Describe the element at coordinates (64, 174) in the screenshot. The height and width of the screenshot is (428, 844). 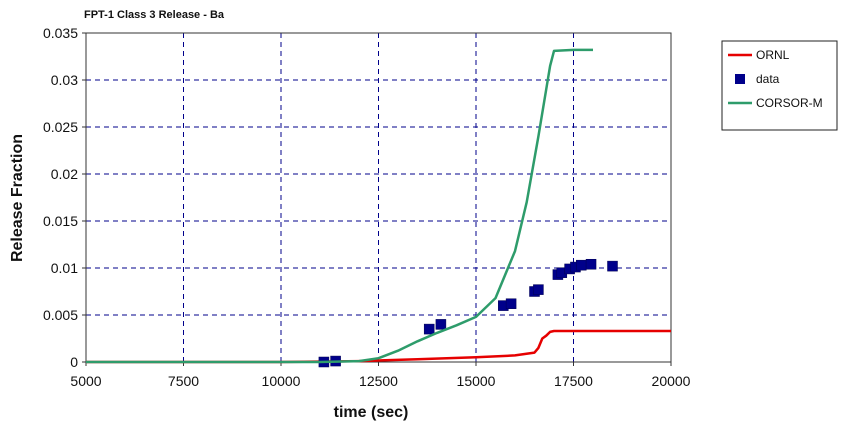
I see `y-tick-label: 0.02` at that location.